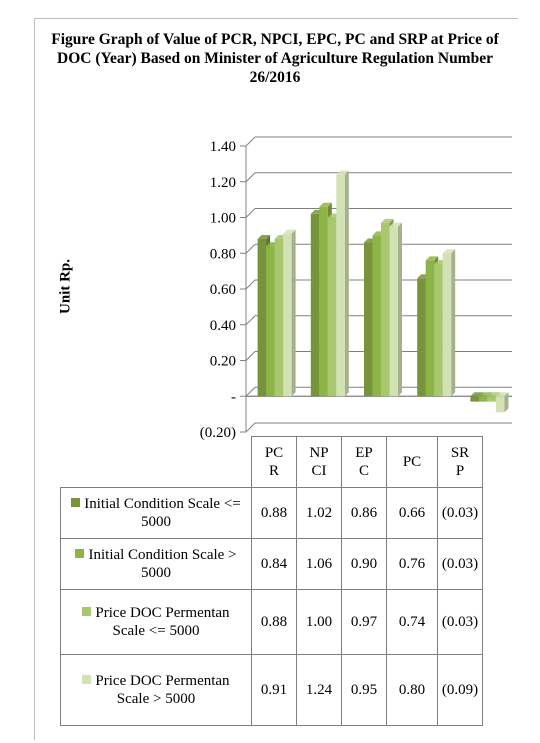  What do you see at coordinates (218, 433) in the screenshot?
I see `y-tick-label: (0.20)` at bounding box center [218, 433].